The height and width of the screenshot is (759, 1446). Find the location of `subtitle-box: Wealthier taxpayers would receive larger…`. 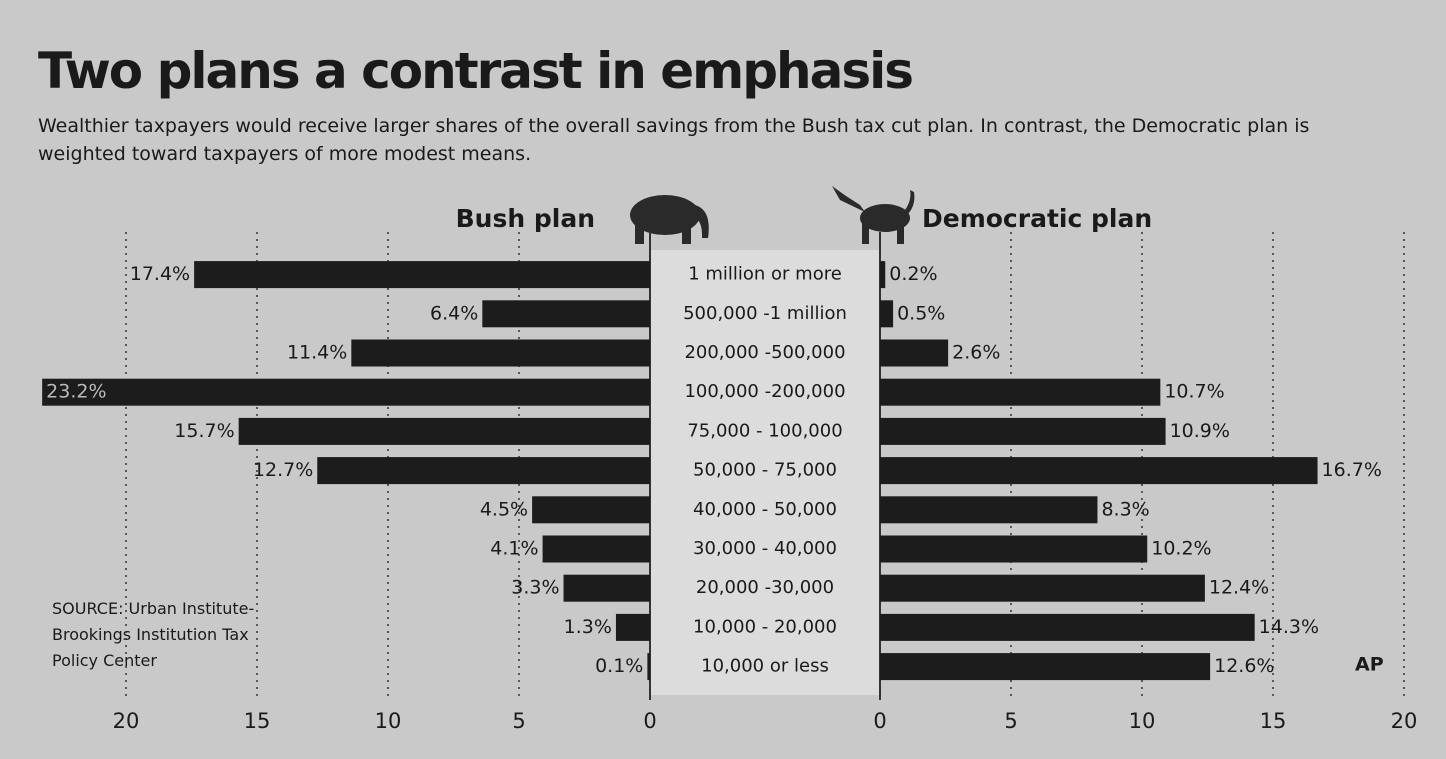

subtitle-box: Wealthier taxpayers would receive larger… is located at coordinates (674, 140).